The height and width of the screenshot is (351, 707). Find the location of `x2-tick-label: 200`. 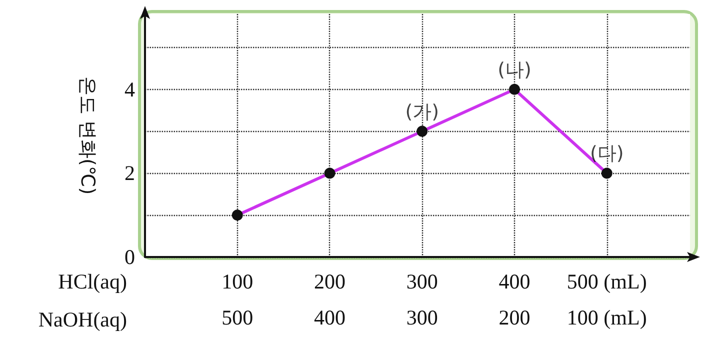

x2-tick-label: 200 is located at coordinates (514, 318).